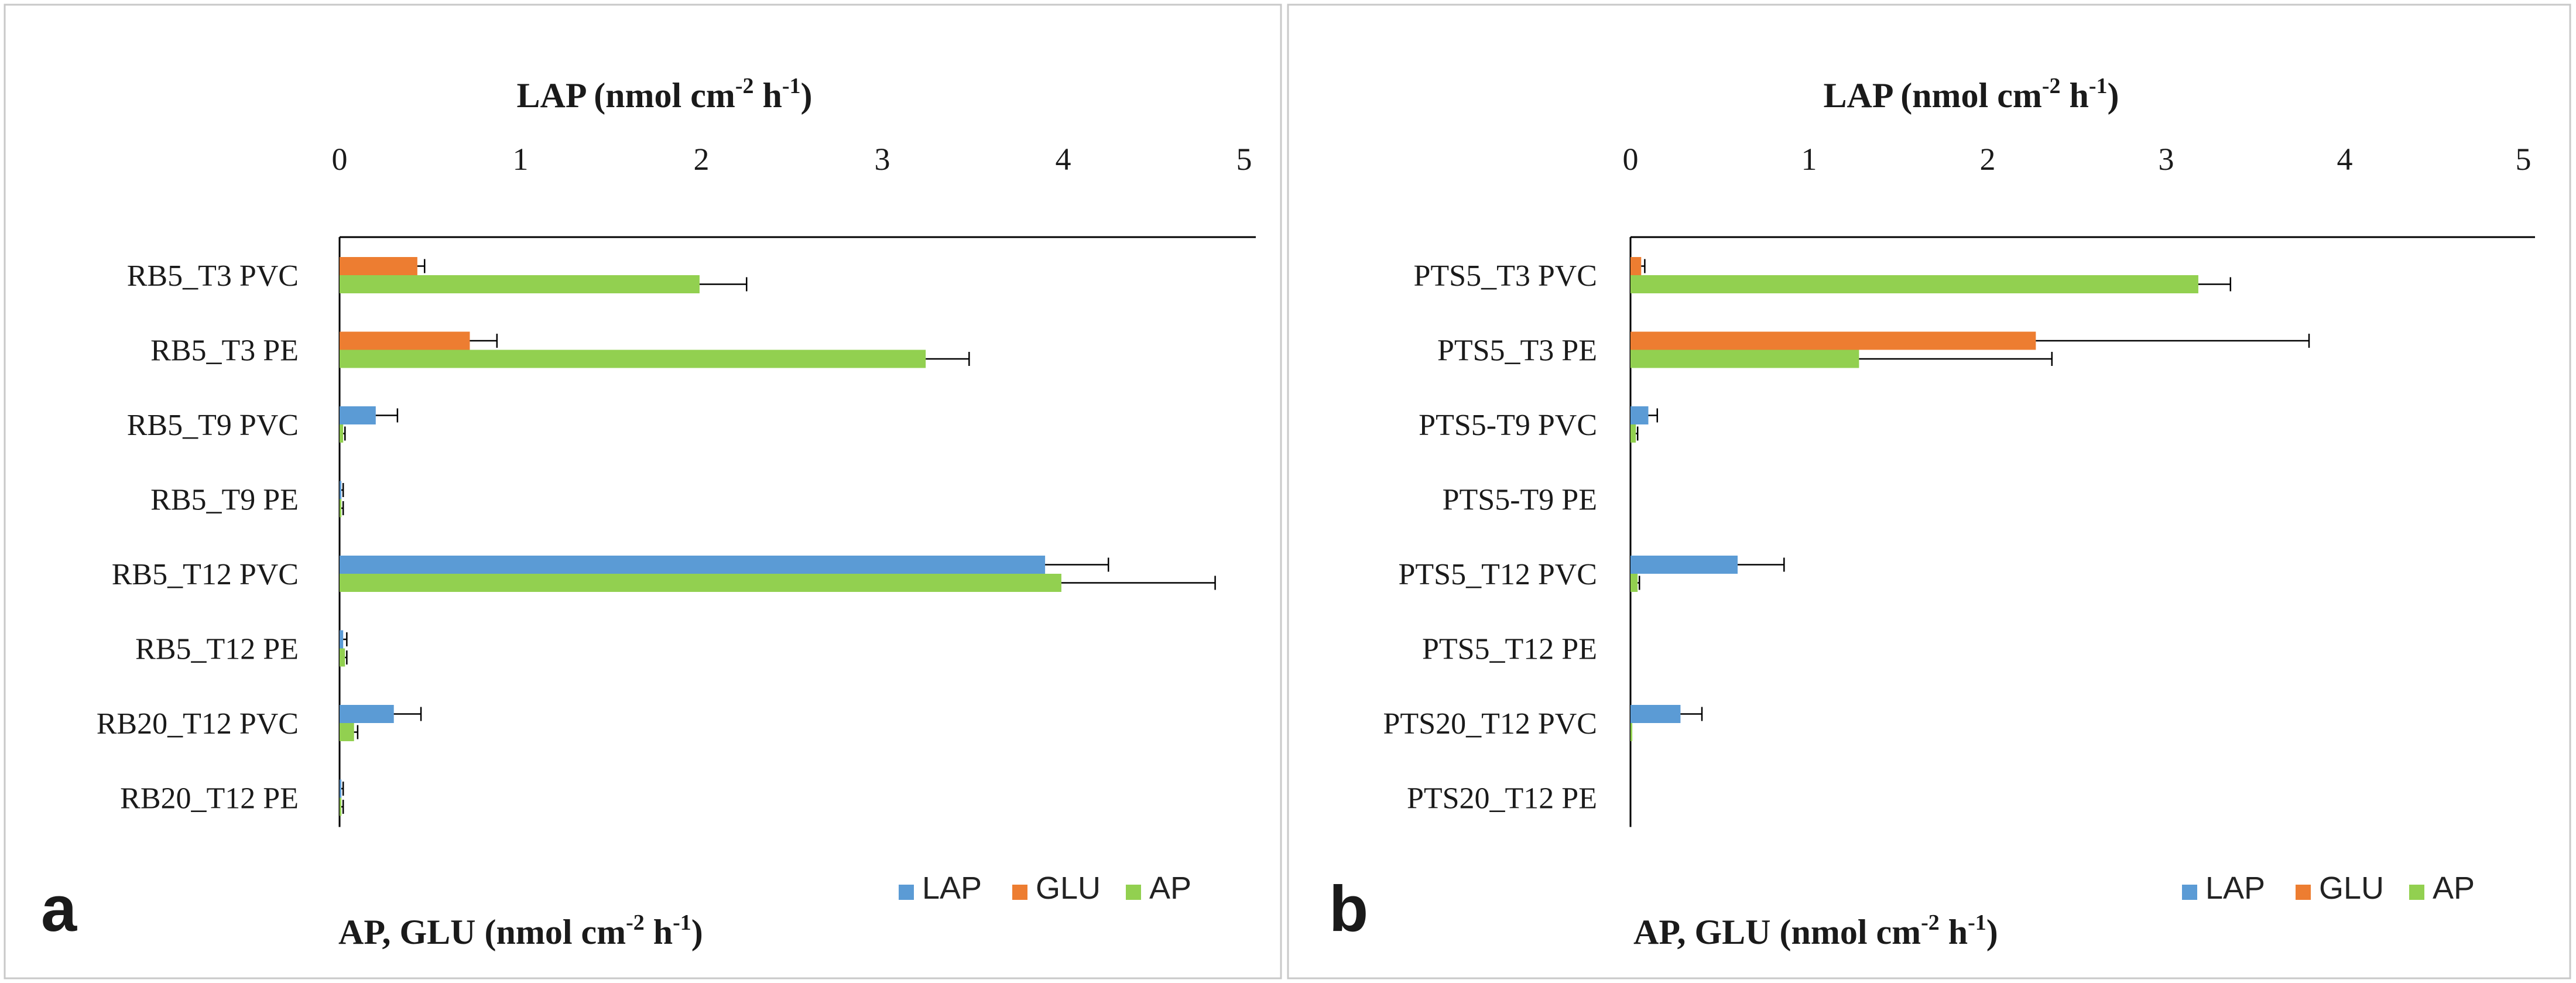 This screenshot has width=2576, height=983. What do you see at coordinates (213, 276) in the screenshot?
I see `category-label: RB5_T3 PVC` at bounding box center [213, 276].